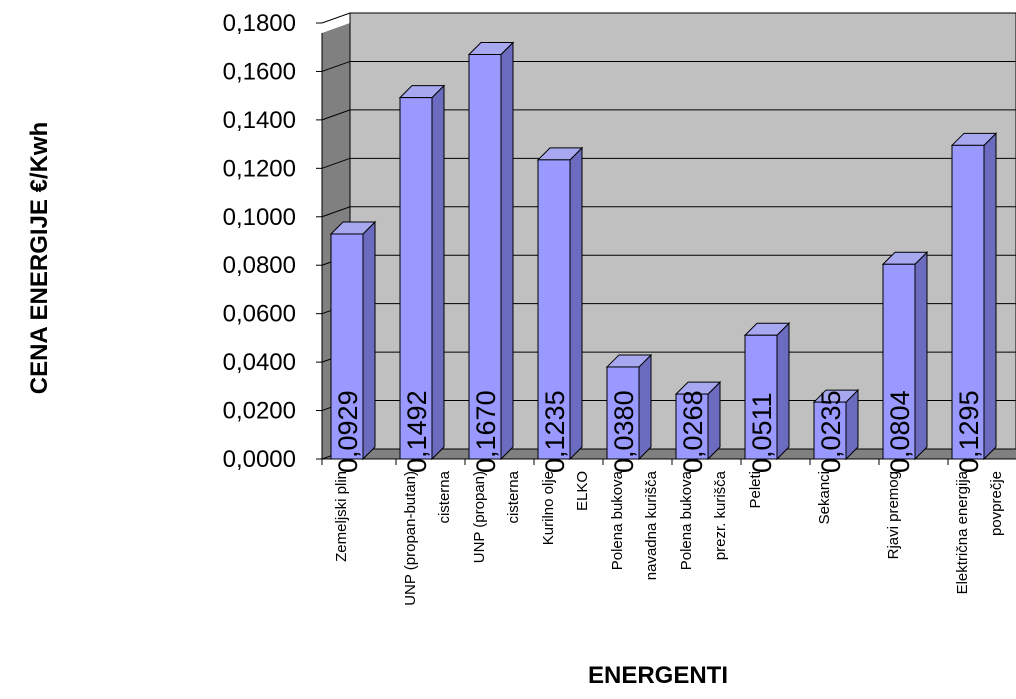 The width and height of the screenshot is (1016, 699). What do you see at coordinates (341, 516) in the screenshot?
I see `category-label: Zemeljski plin` at bounding box center [341, 516].